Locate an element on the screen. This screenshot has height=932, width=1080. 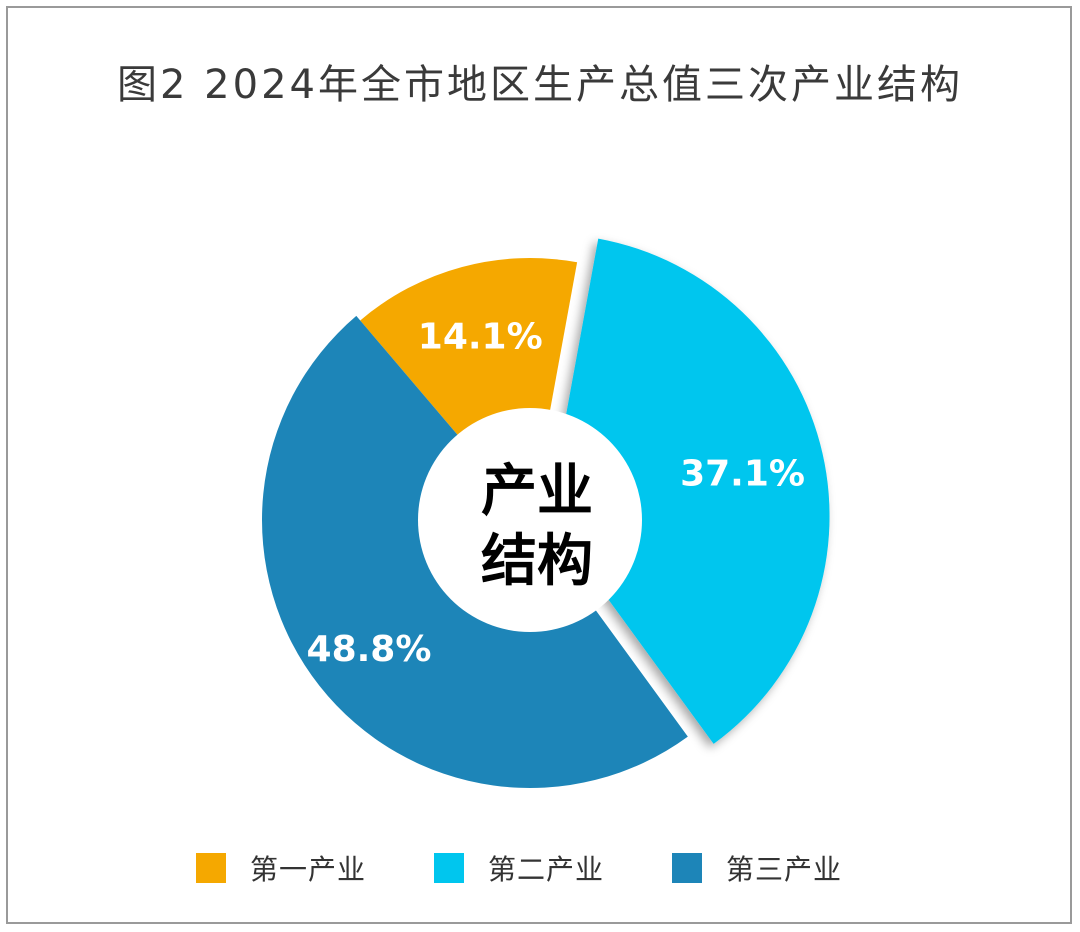
legend-item-2: 第二产业 is located at coordinates (519, 868).